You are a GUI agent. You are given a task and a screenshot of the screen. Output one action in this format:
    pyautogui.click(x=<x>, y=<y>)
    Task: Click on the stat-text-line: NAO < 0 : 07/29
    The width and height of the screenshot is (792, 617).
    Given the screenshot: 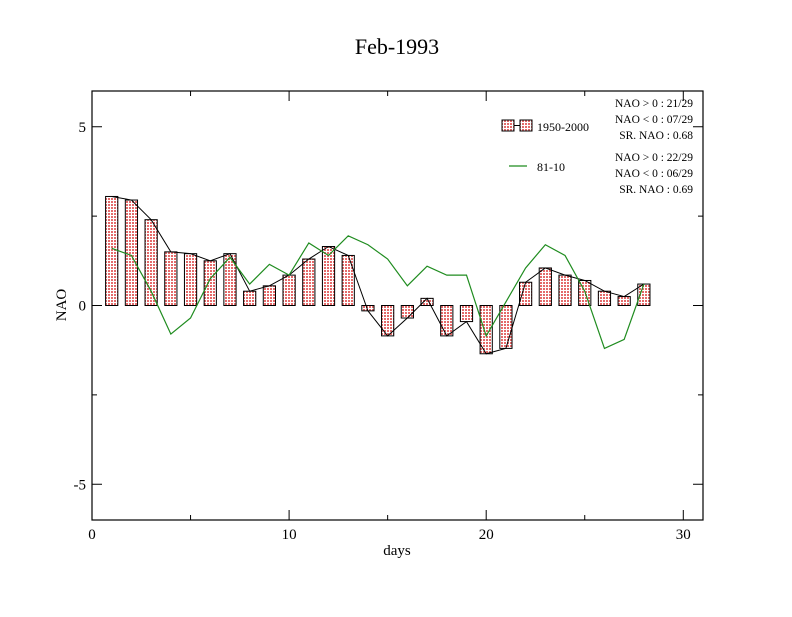 What is the action you would take?
    pyautogui.click(x=654, y=120)
    